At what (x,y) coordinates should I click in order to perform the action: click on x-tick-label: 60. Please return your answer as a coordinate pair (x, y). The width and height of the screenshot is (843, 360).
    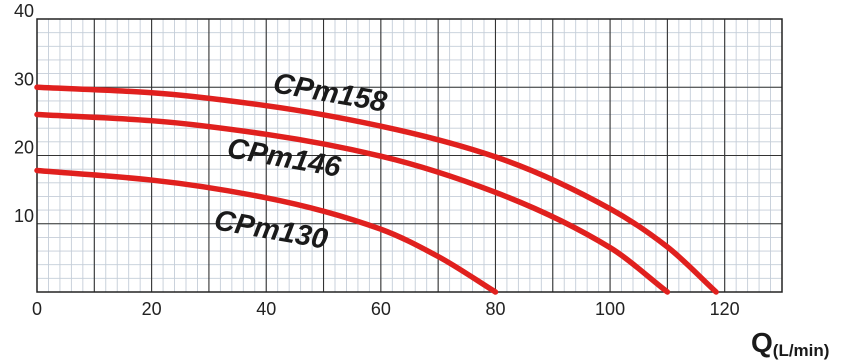
    Looking at the image, I should click on (381, 309).